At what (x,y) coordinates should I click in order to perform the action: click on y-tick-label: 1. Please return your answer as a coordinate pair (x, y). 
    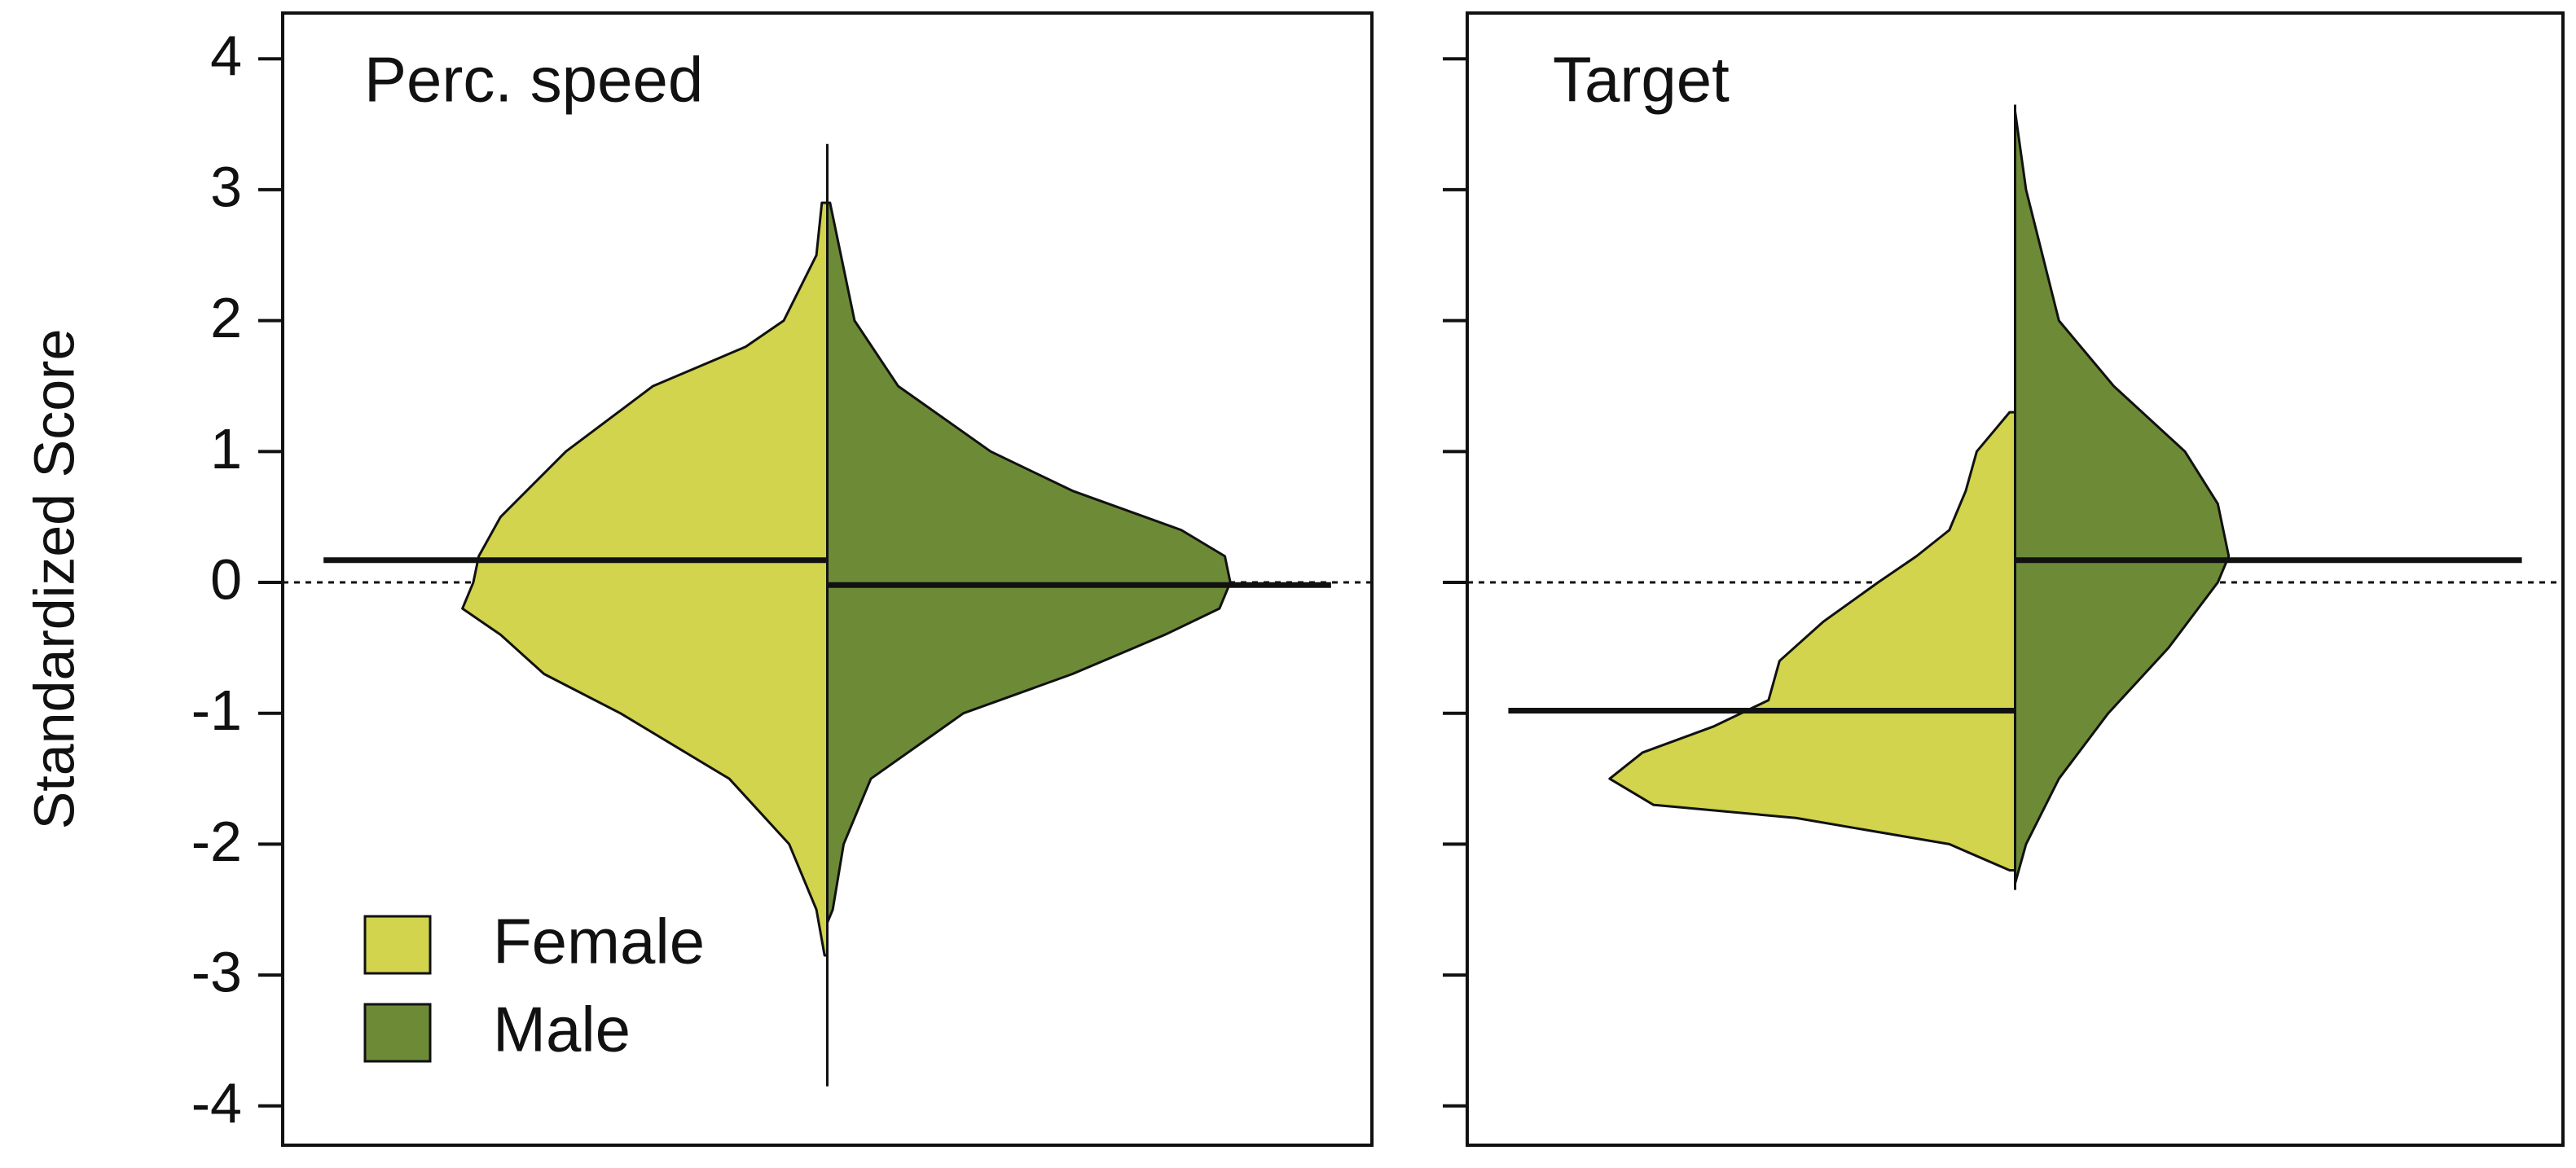
    Looking at the image, I should click on (226, 449).